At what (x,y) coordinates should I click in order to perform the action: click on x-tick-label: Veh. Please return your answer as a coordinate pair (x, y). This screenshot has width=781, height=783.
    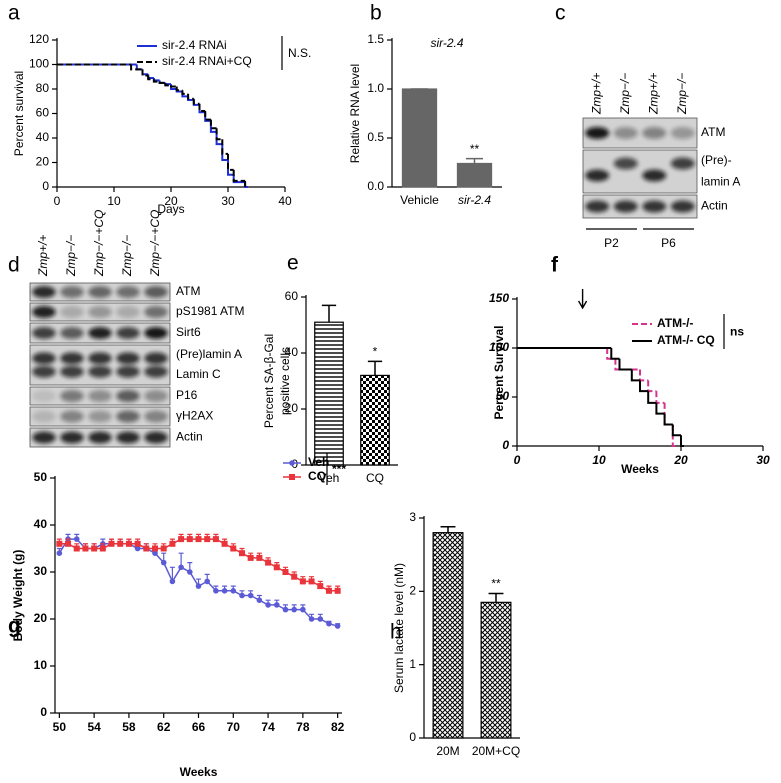
    Looking at the image, I should click on (329, 478).